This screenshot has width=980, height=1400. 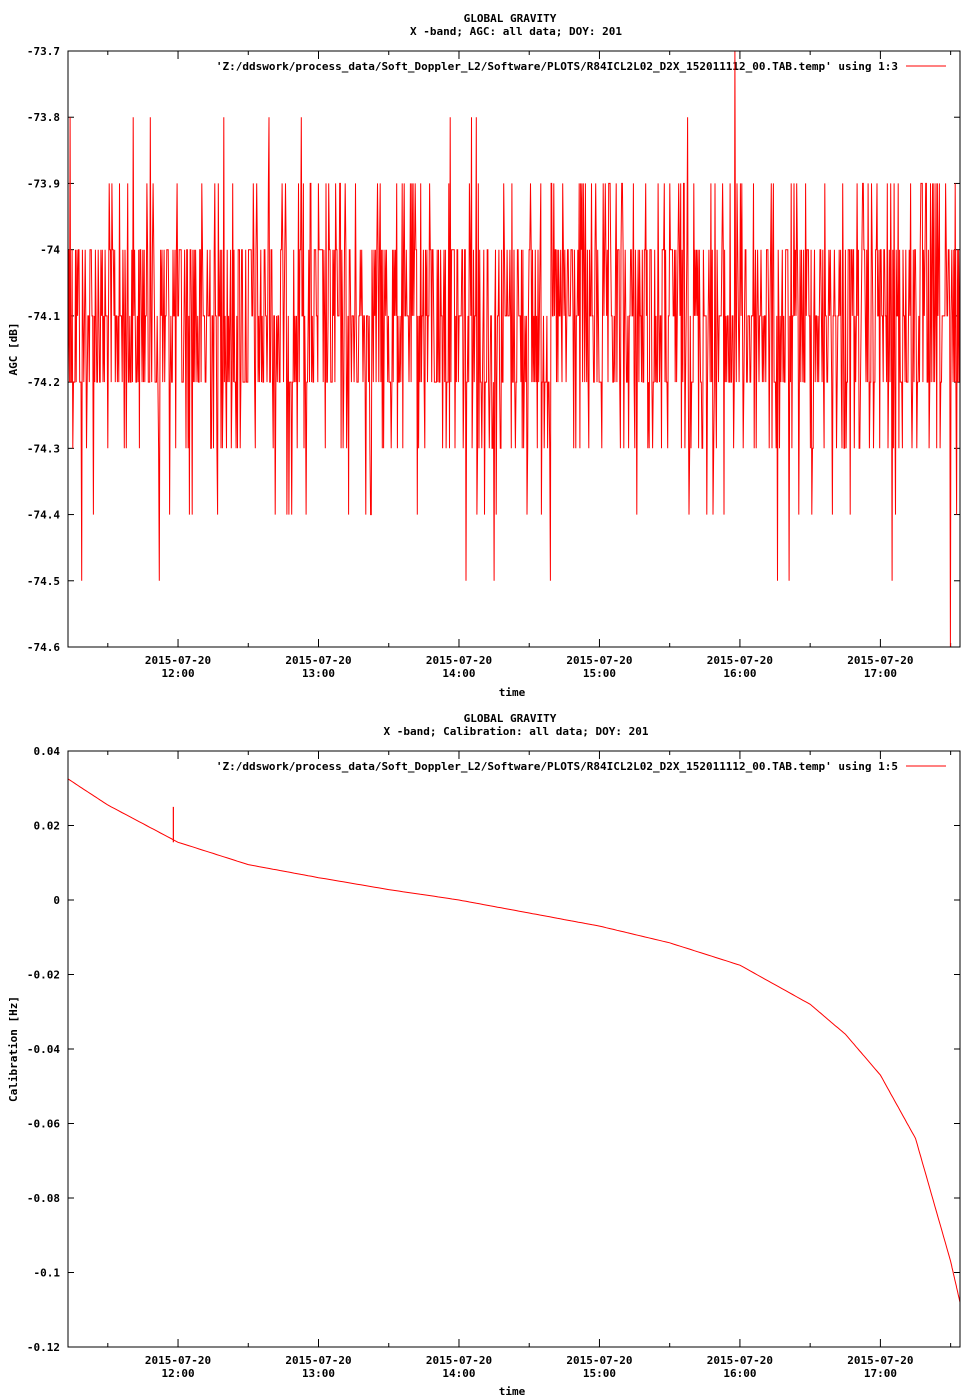 What do you see at coordinates (50, 250) in the screenshot?
I see `y-tick-label: -74` at bounding box center [50, 250].